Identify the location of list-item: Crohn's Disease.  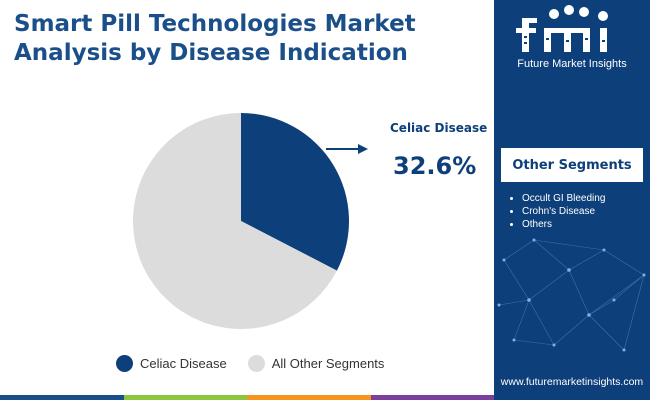
(557, 211).